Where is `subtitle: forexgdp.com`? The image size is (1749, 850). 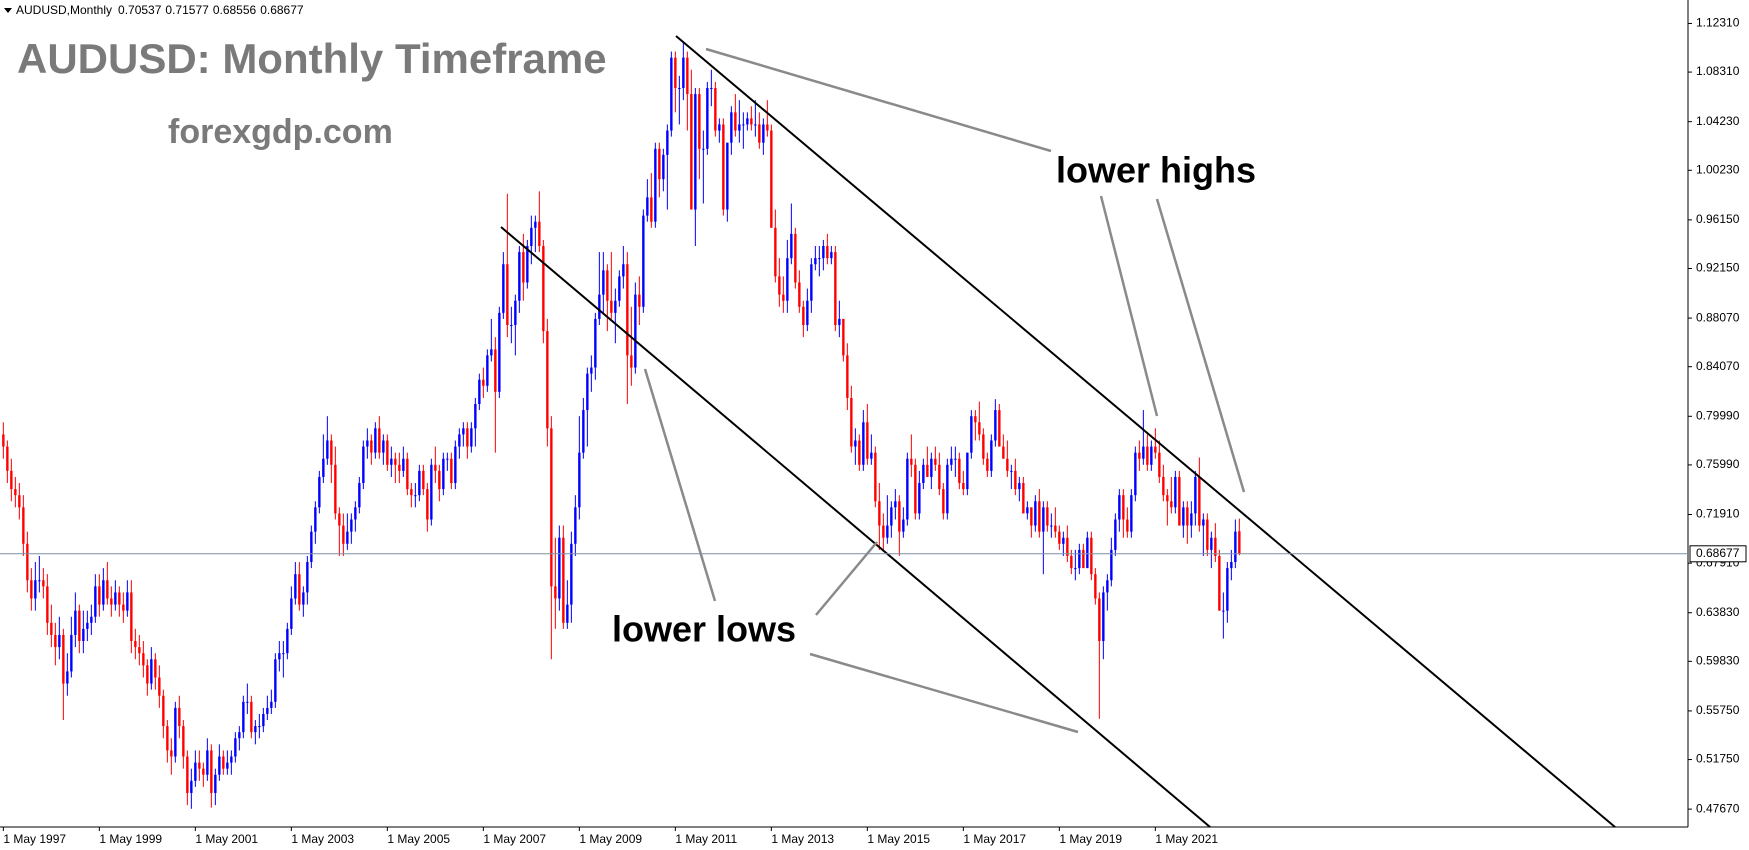 subtitle: forexgdp.com is located at coordinates (280, 132).